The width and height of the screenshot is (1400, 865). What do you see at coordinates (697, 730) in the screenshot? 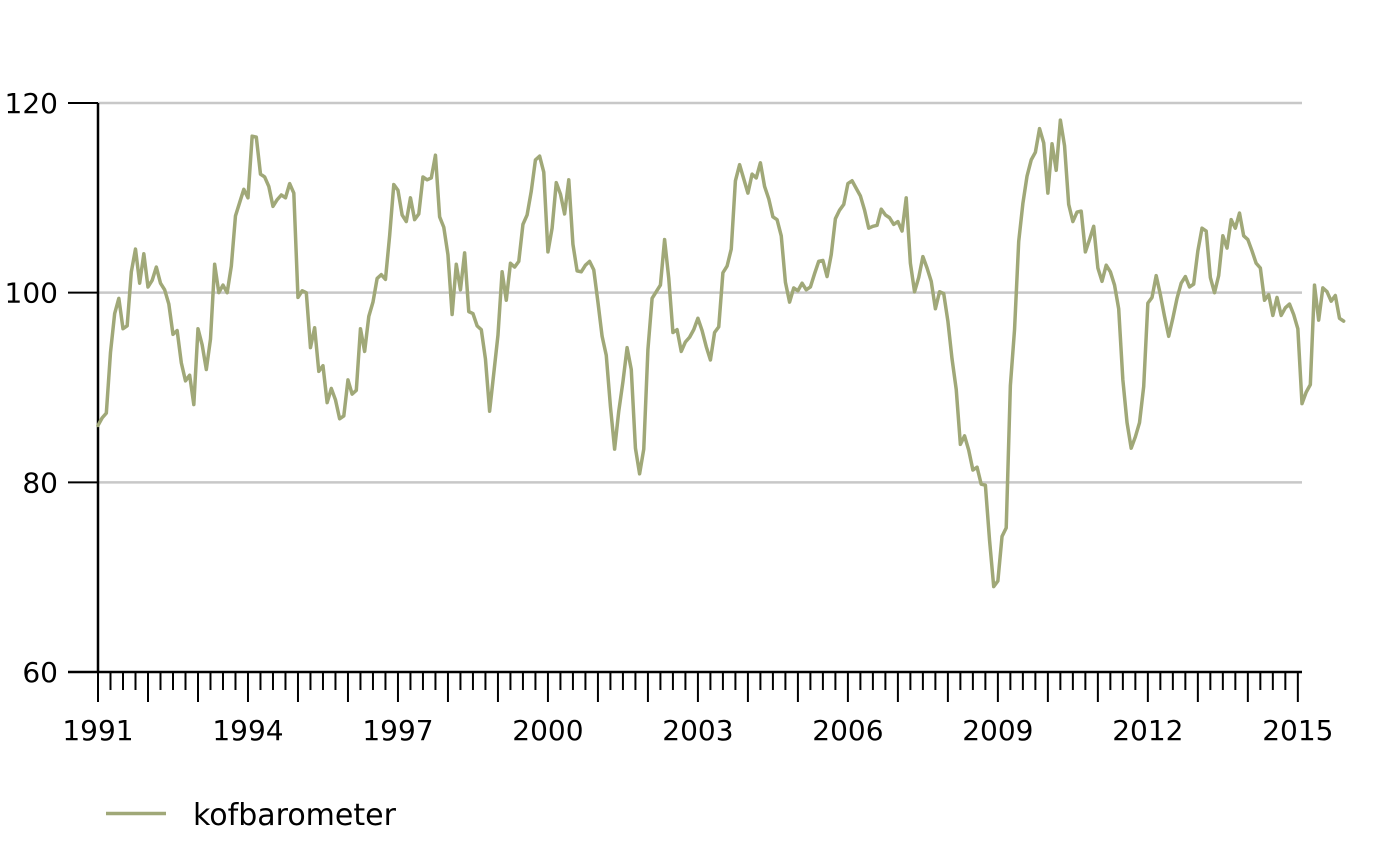
I see `x-tick-label: 2003` at bounding box center [697, 730].